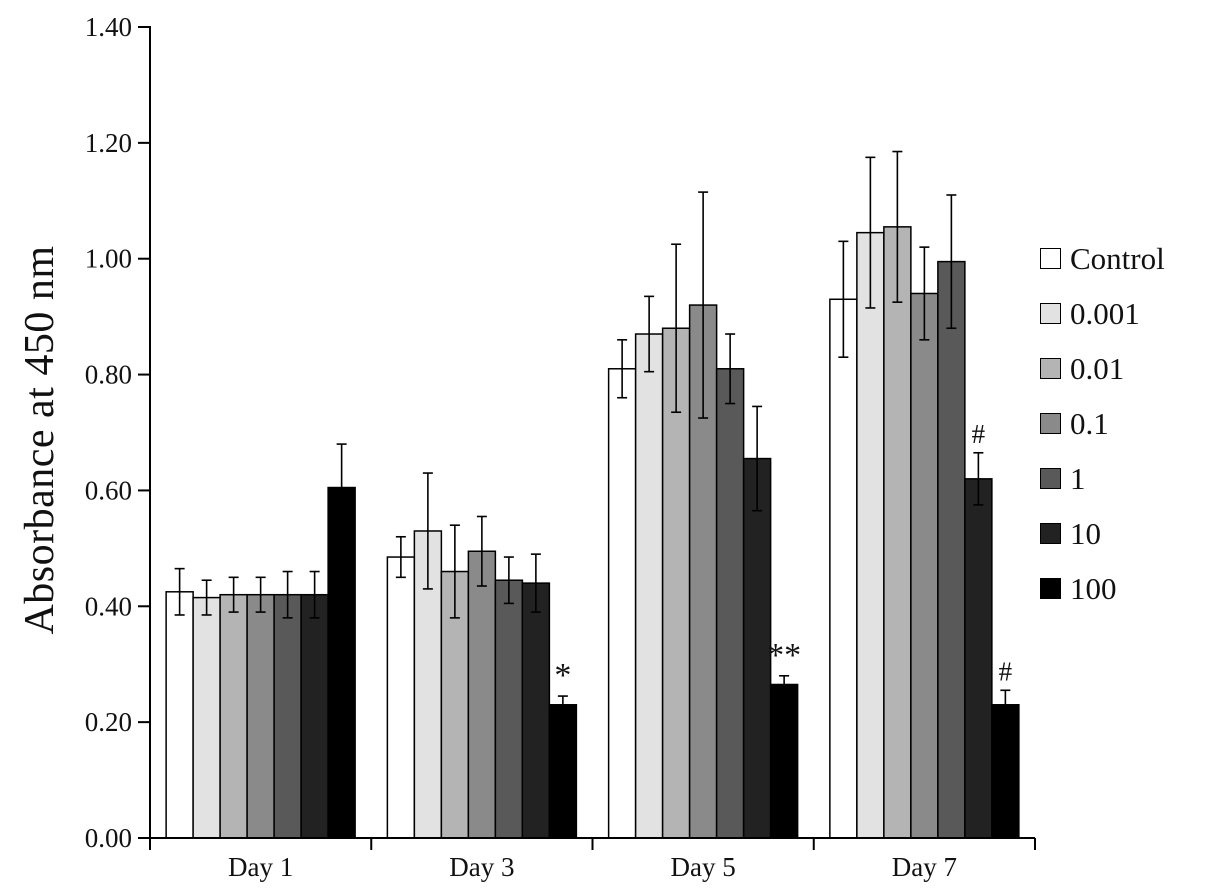 This screenshot has height=893, width=1205. I want to click on legend-item: 1, so click(1102, 478).